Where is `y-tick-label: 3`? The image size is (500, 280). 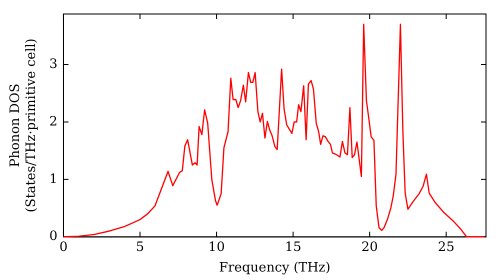
y-tick-label: 3 is located at coordinates (53, 64).